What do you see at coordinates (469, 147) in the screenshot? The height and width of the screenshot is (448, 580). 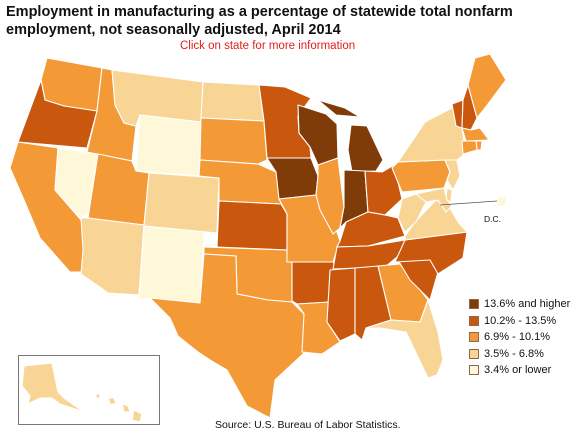 I see `state-ct` at bounding box center [469, 147].